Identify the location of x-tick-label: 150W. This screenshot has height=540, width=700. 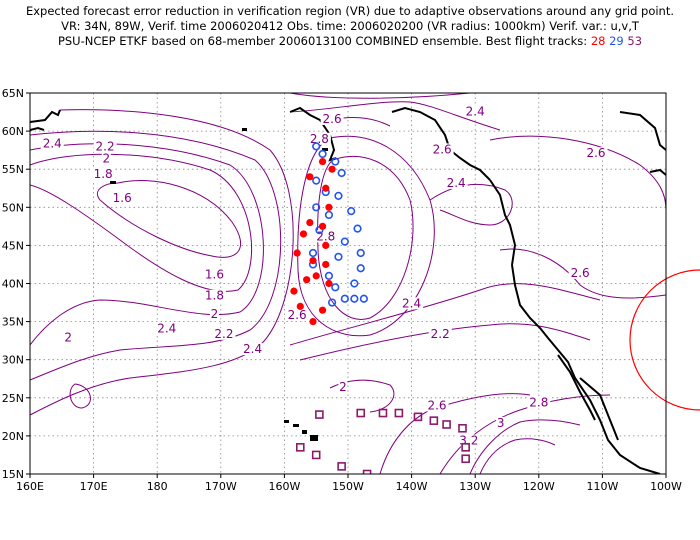
(348, 486).